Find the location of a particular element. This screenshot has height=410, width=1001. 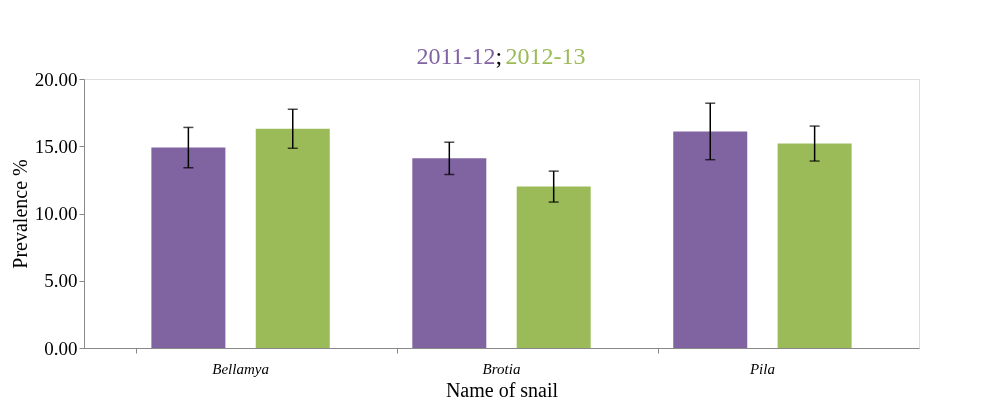

y-tick-label: 10.00 is located at coordinates (56, 213).